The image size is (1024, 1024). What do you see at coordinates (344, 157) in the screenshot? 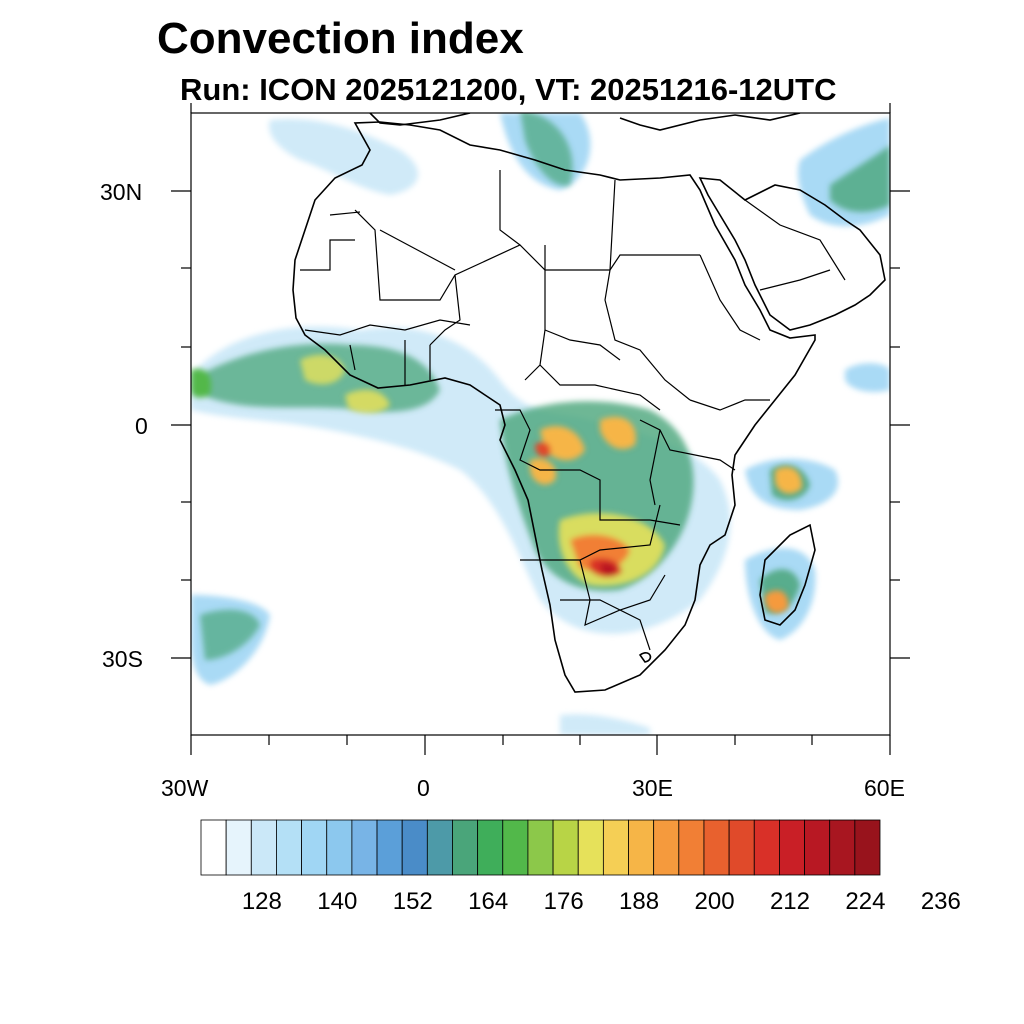
I see `field-north-africa` at bounding box center [344, 157].